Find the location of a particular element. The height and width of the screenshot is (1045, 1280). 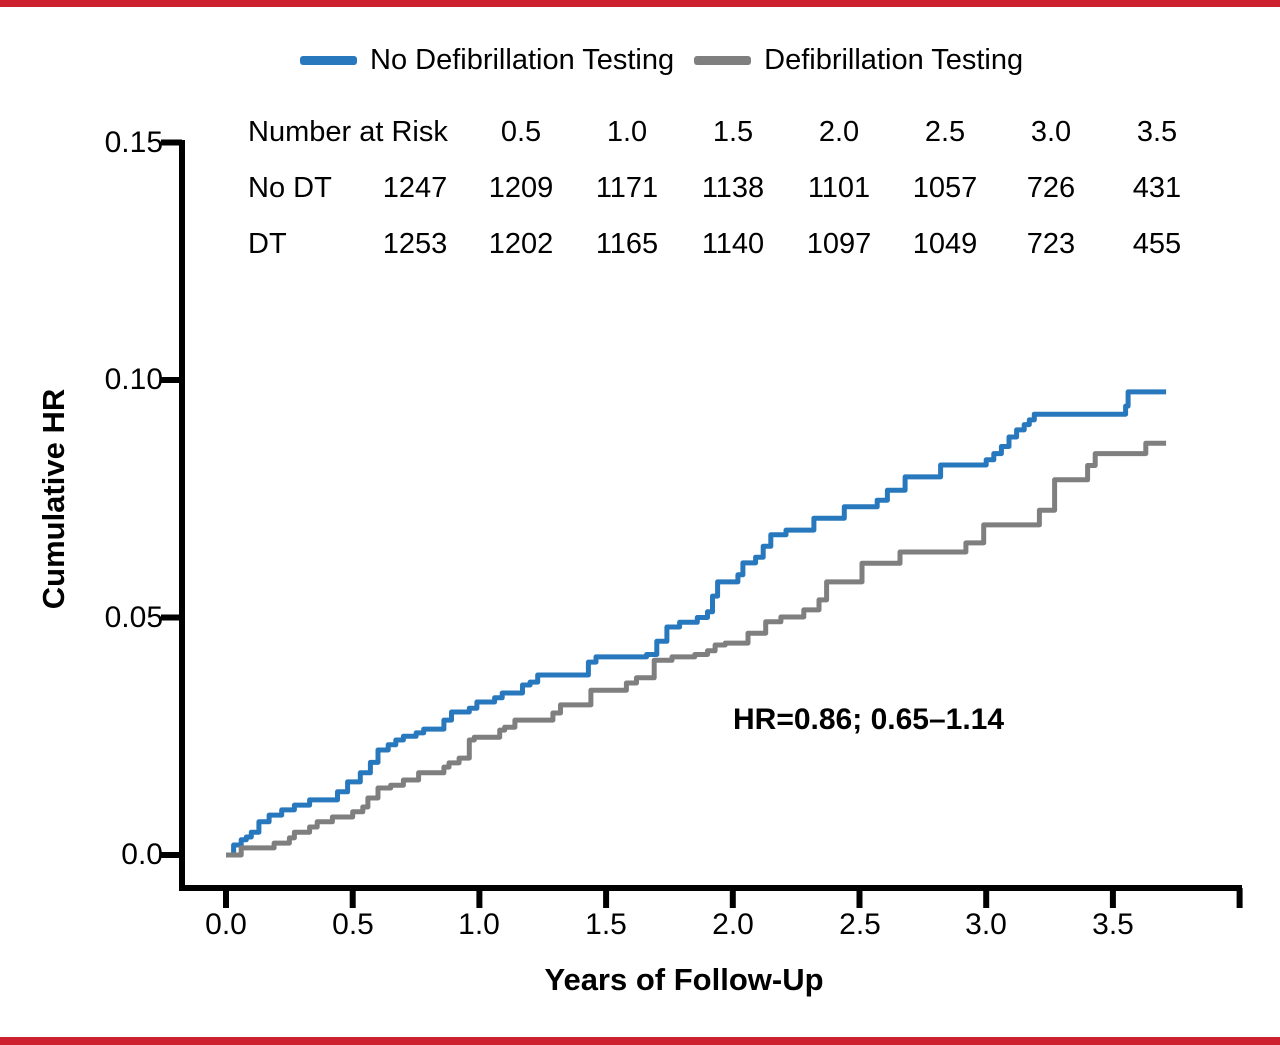

risk-value: 1101 is located at coordinates (839, 187).